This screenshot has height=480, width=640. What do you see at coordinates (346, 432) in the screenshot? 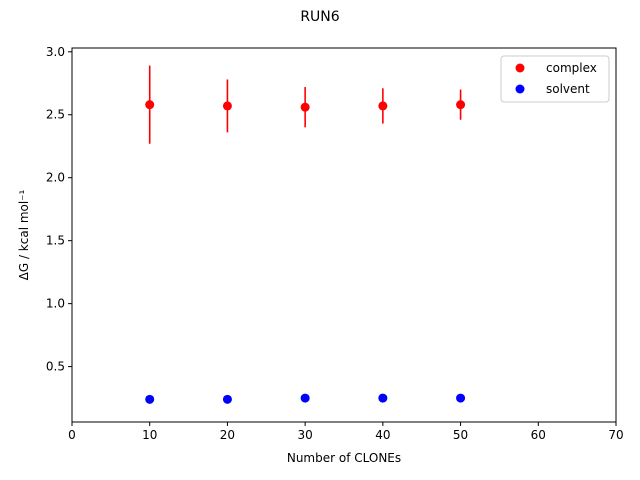
I see `x-axis: 0 10 20 30 40 50 60 70` at bounding box center [346, 432].